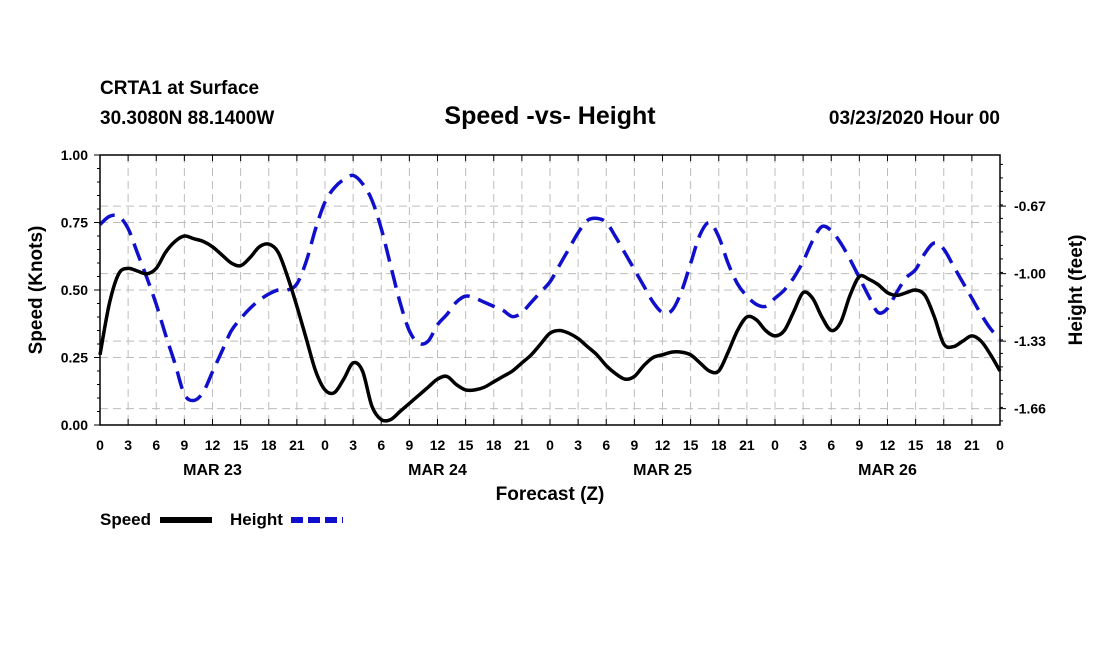  Describe the element at coordinates (74, 358) in the screenshot. I see `y-left-tick-label: 0.25` at that location.